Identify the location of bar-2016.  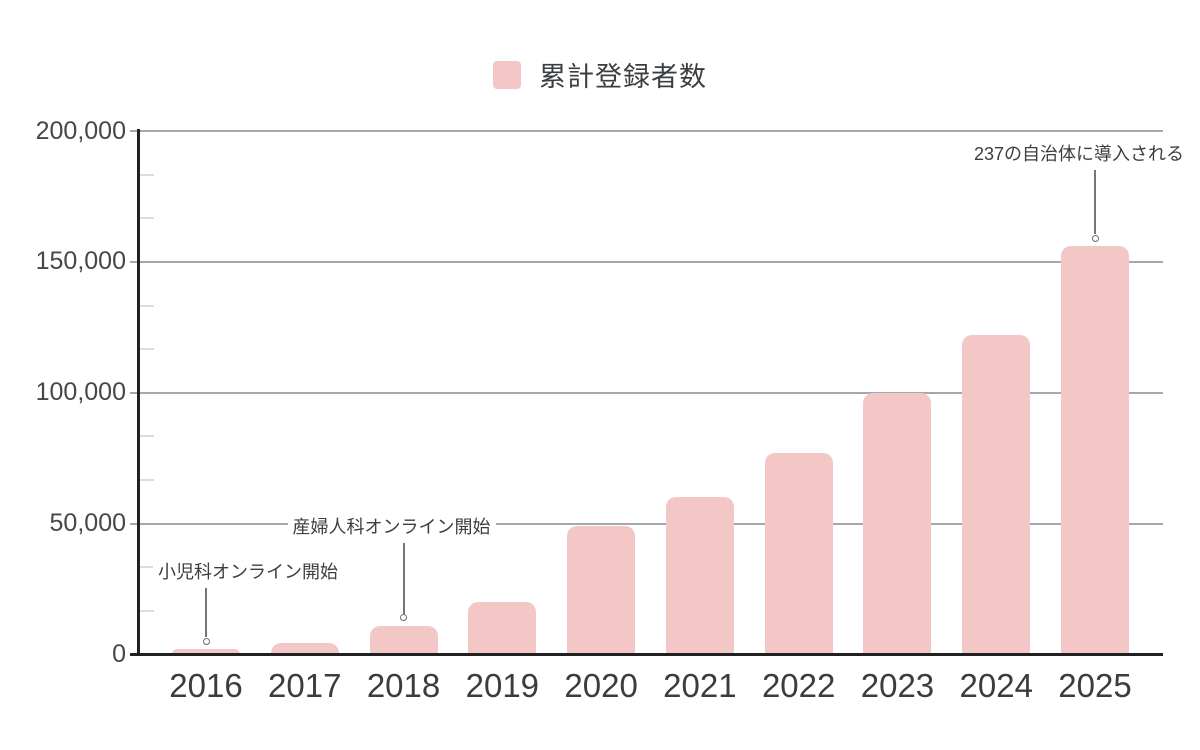
(206, 652).